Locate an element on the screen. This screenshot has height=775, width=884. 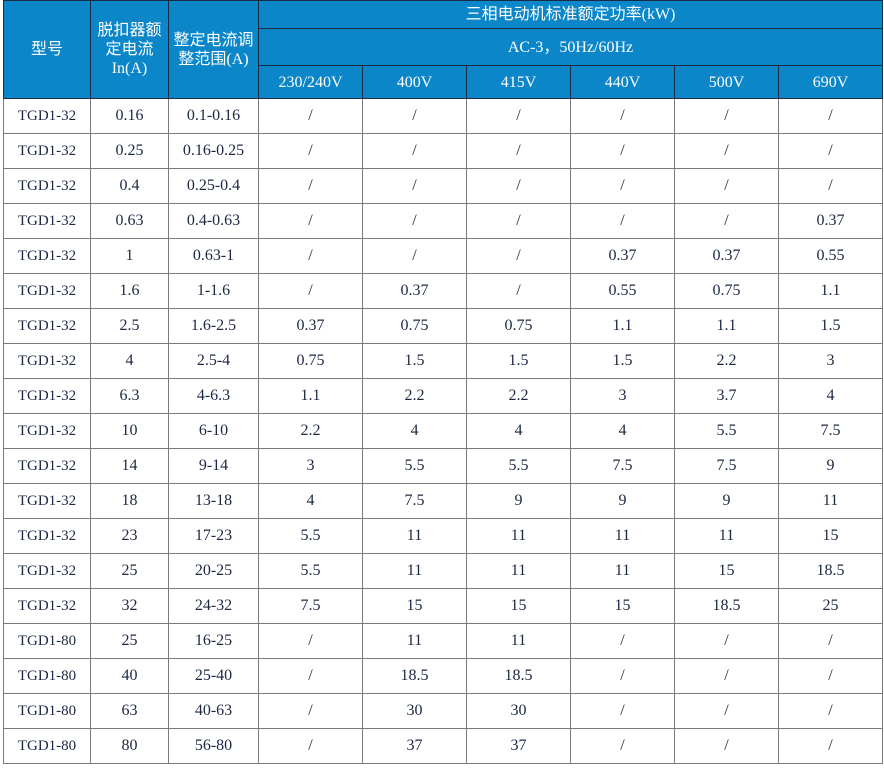
table-row: TGD1-32 0.25 0.16-0.25// / / / / is located at coordinates (443, 151).